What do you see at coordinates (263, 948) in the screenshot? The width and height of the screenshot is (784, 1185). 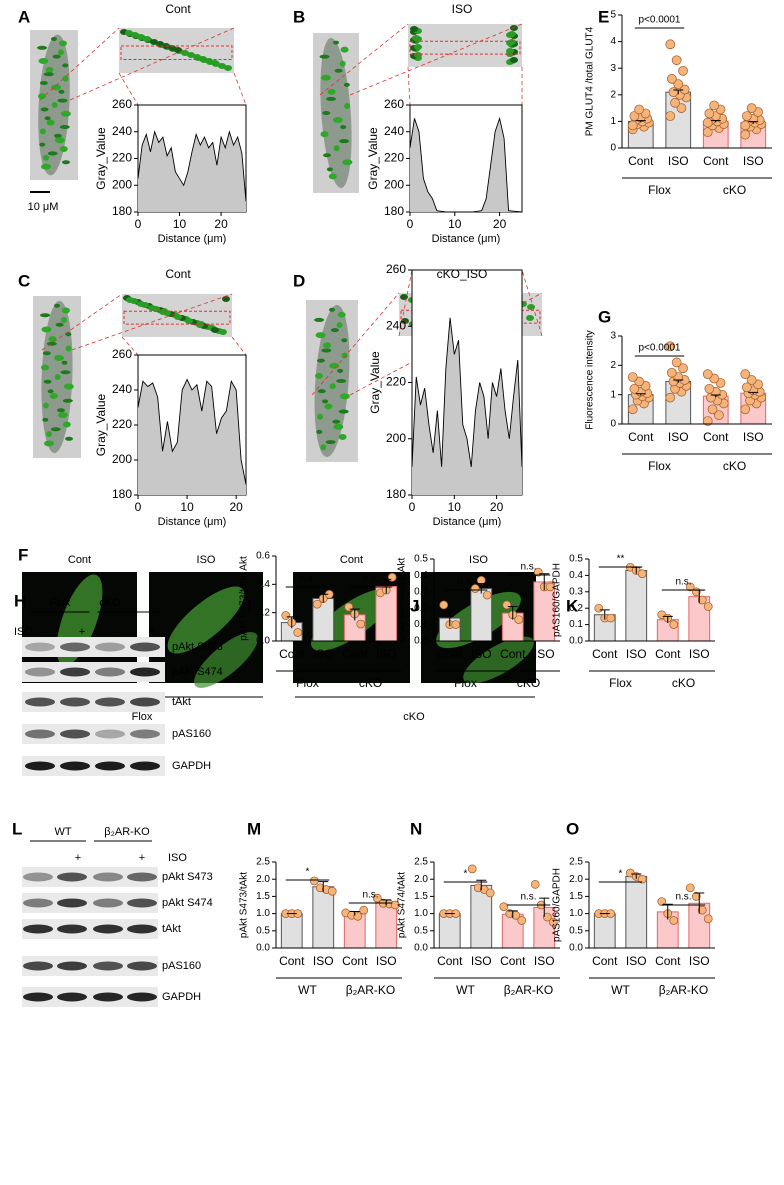 I see `y-tick-label: 0.0` at bounding box center [263, 948].